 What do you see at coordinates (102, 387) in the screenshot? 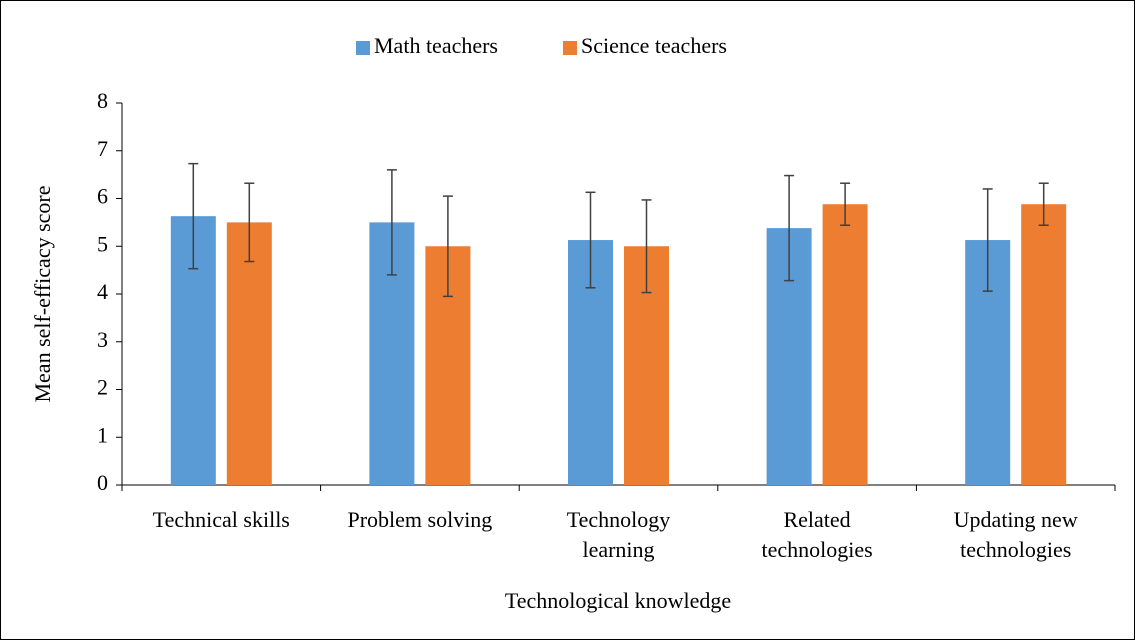
I see `y-tick-label: 2` at bounding box center [102, 387].